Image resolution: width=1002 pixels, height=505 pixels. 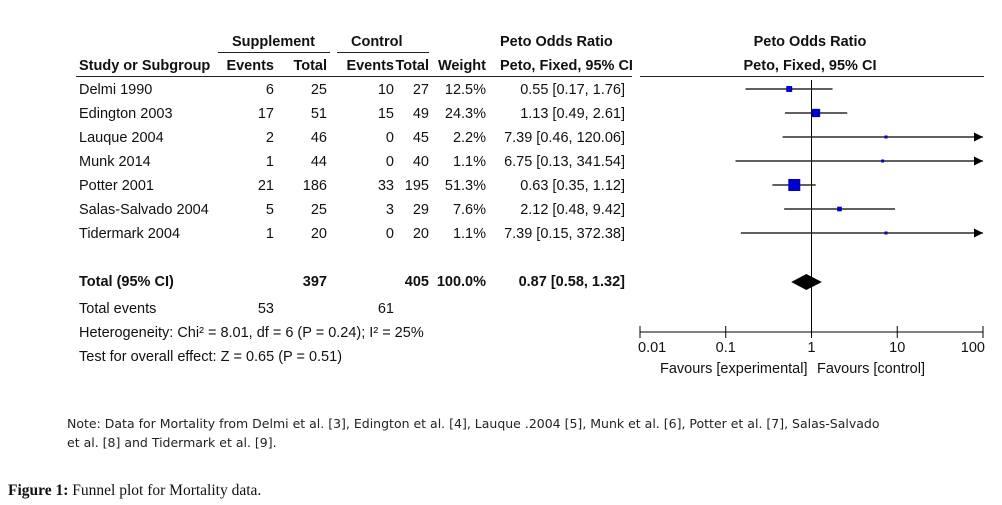 I want to click on plot-header-rule, so click(x=812, y=76).